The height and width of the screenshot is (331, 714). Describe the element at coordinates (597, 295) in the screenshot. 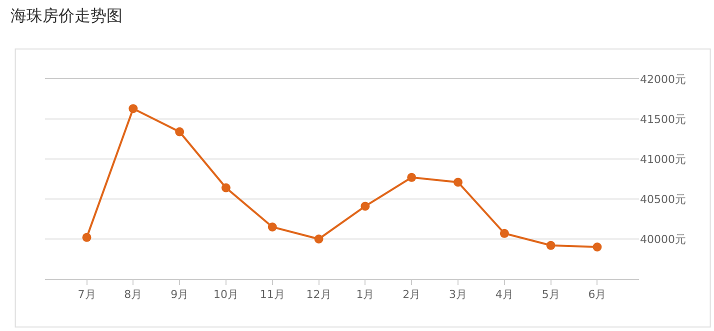

I see `x-tick-label: 6月` at that location.